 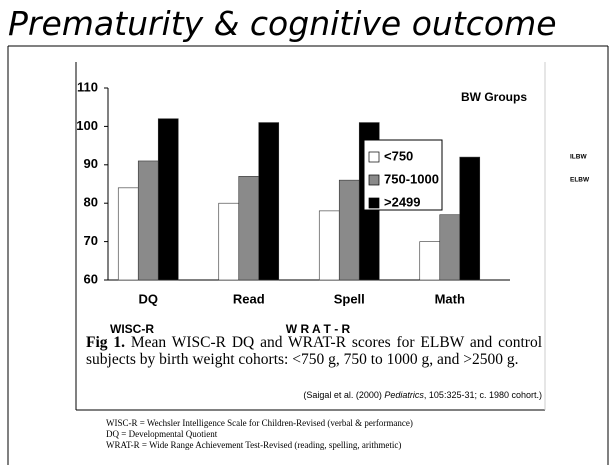 What do you see at coordinates (87, 86) in the screenshot?
I see `y-tick-label: 110` at bounding box center [87, 86].